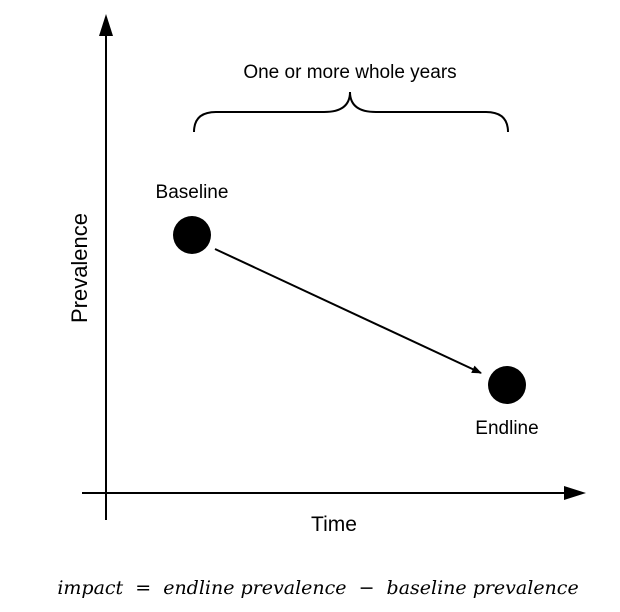 This screenshot has height=612, width=620. Describe the element at coordinates (348, 311) in the screenshot. I see `change-arrow` at that location.